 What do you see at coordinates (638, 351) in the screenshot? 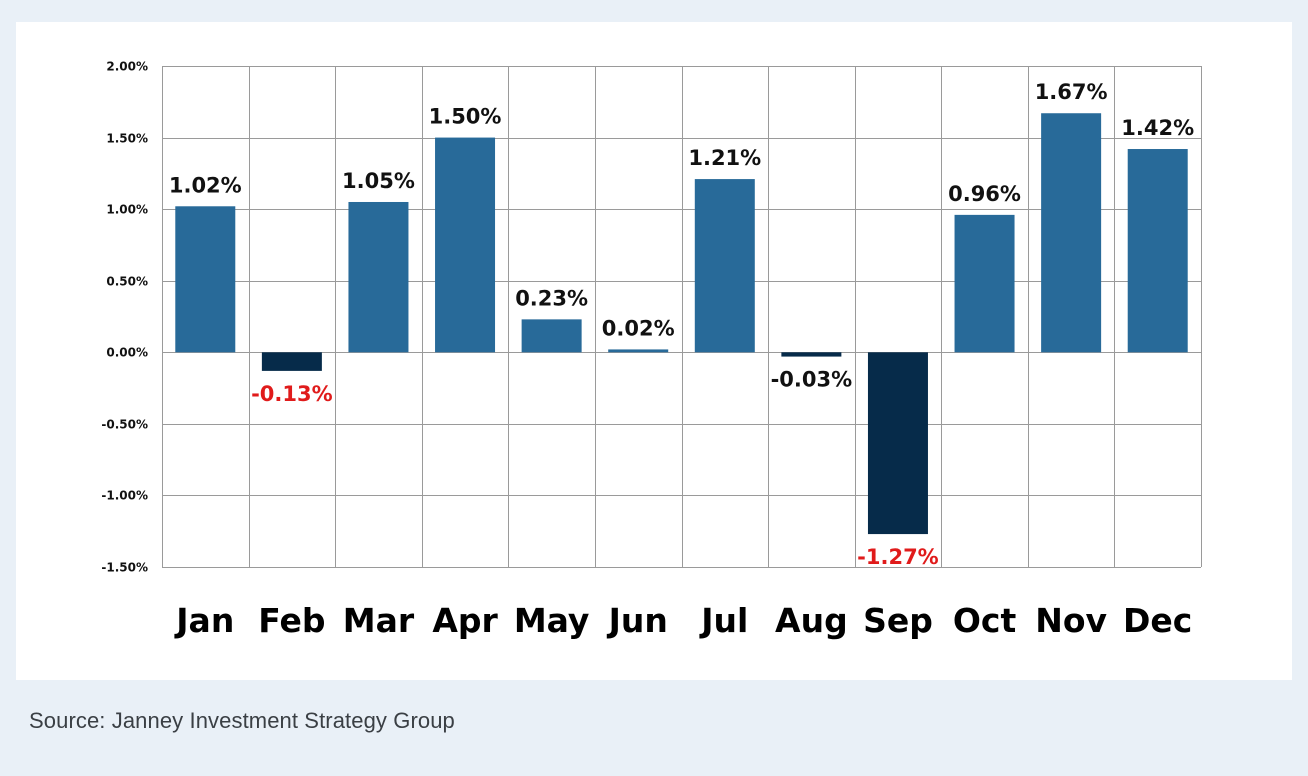
I see `bar-jun` at bounding box center [638, 351].